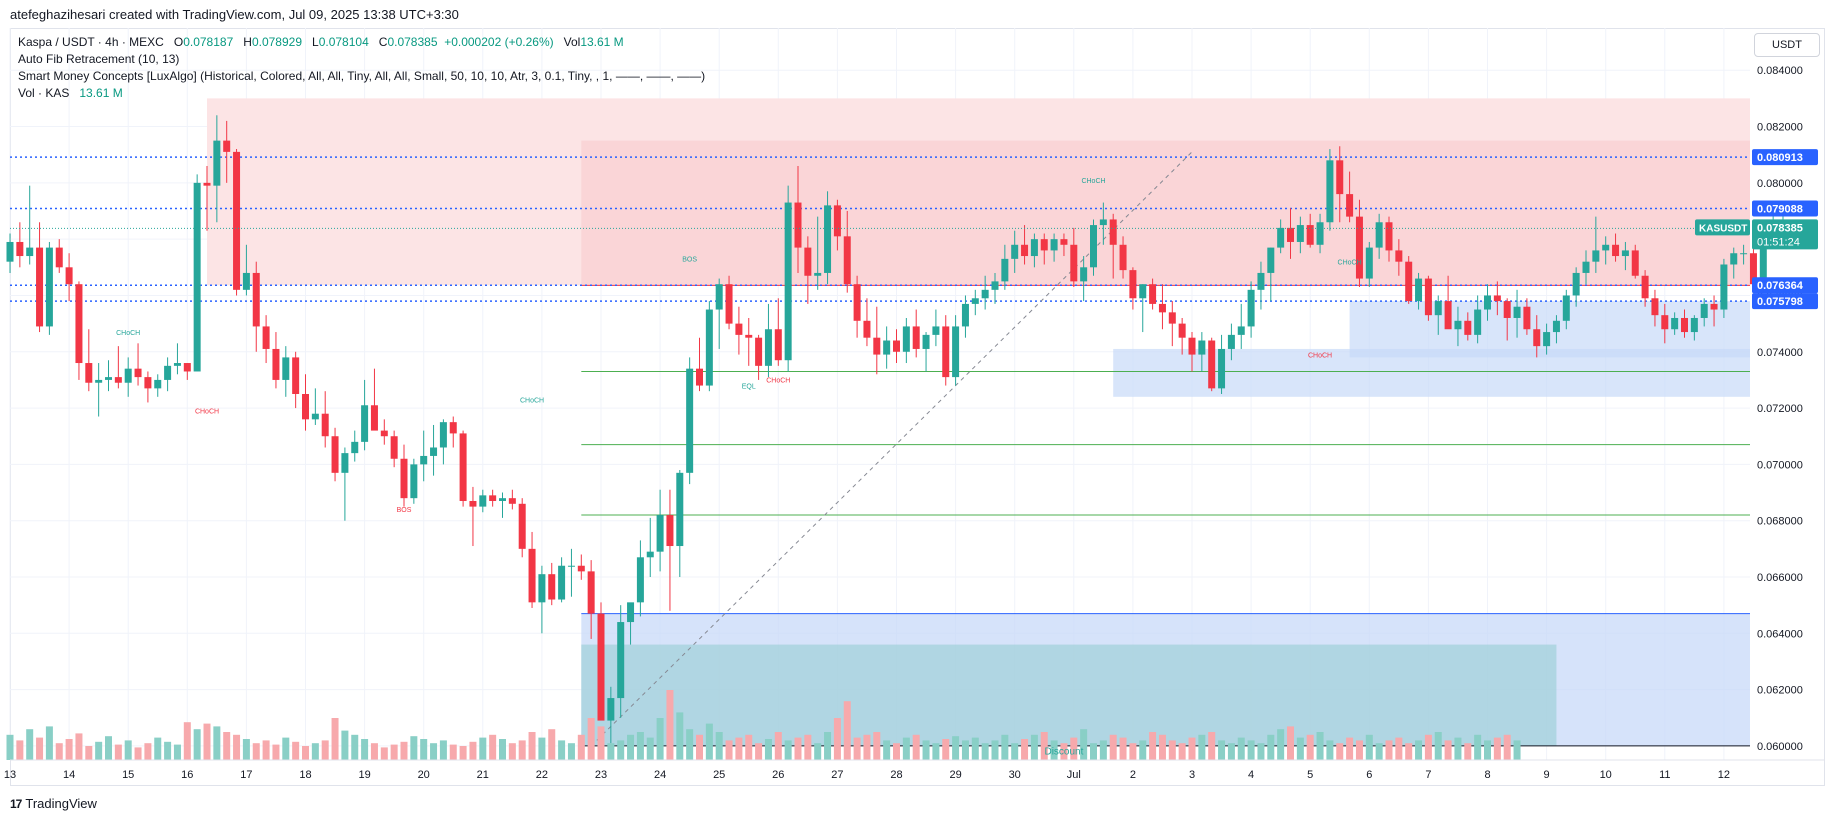  Describe the element at coordinates (305, 775) in the screenshot. I see `x-tick-label: 18` at that location.